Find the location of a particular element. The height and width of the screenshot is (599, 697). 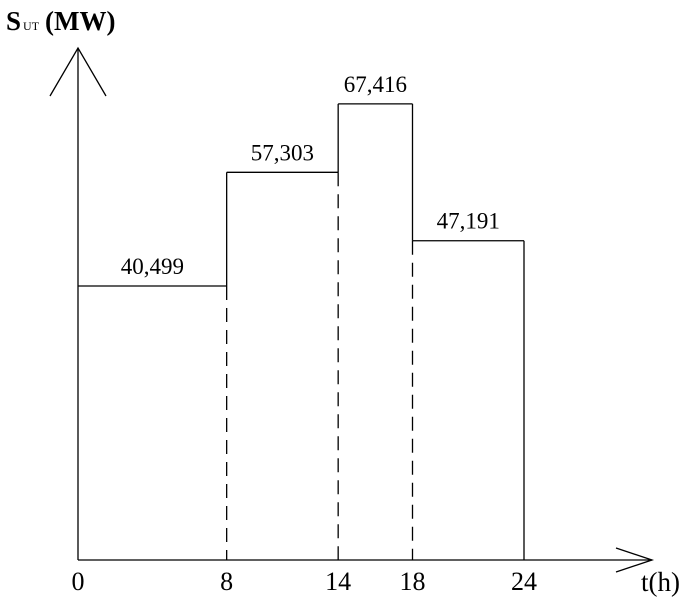

segment-value-label-0: 40,499 is located at coordinates (152, 266).